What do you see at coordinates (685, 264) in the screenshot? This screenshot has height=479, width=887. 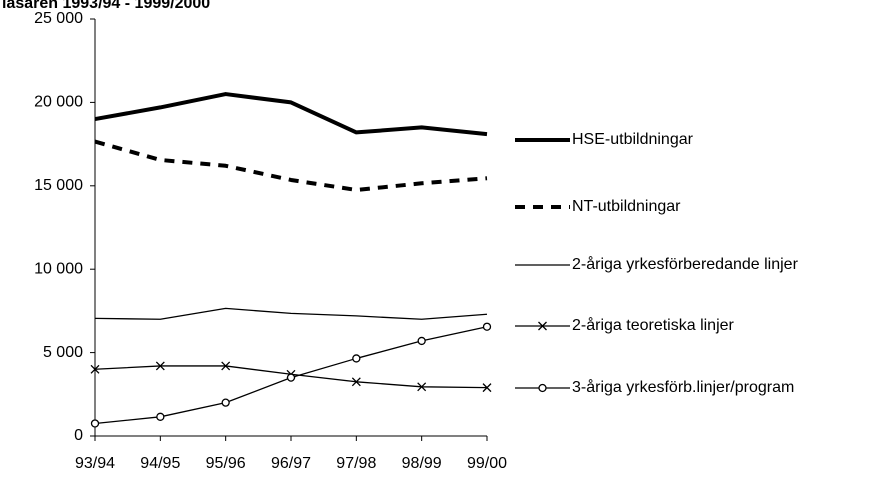 I see `legend-label: 2-åriga yrkesförberedande linjer` at bounding box center [685, 264].